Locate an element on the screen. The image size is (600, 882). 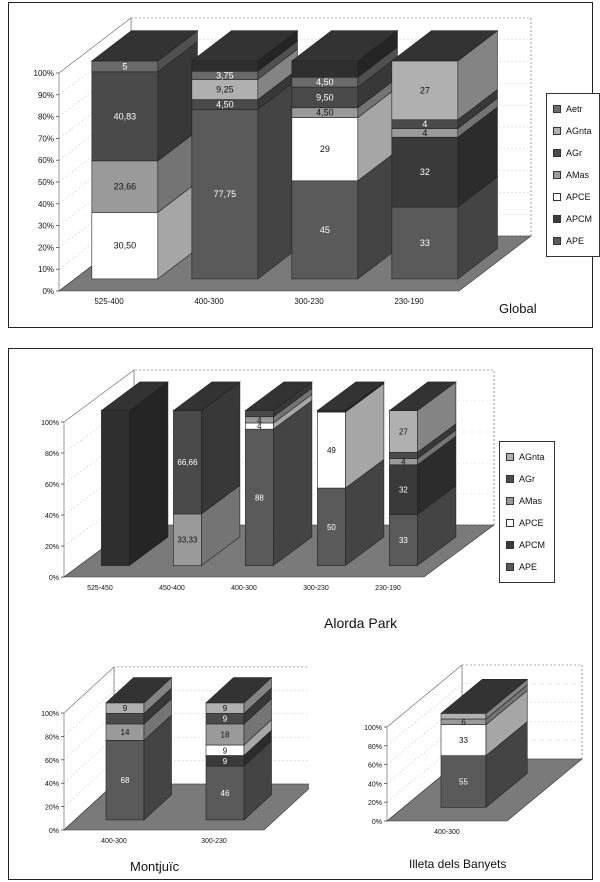
legend-label: AGr is located at coordinates (574, 153).